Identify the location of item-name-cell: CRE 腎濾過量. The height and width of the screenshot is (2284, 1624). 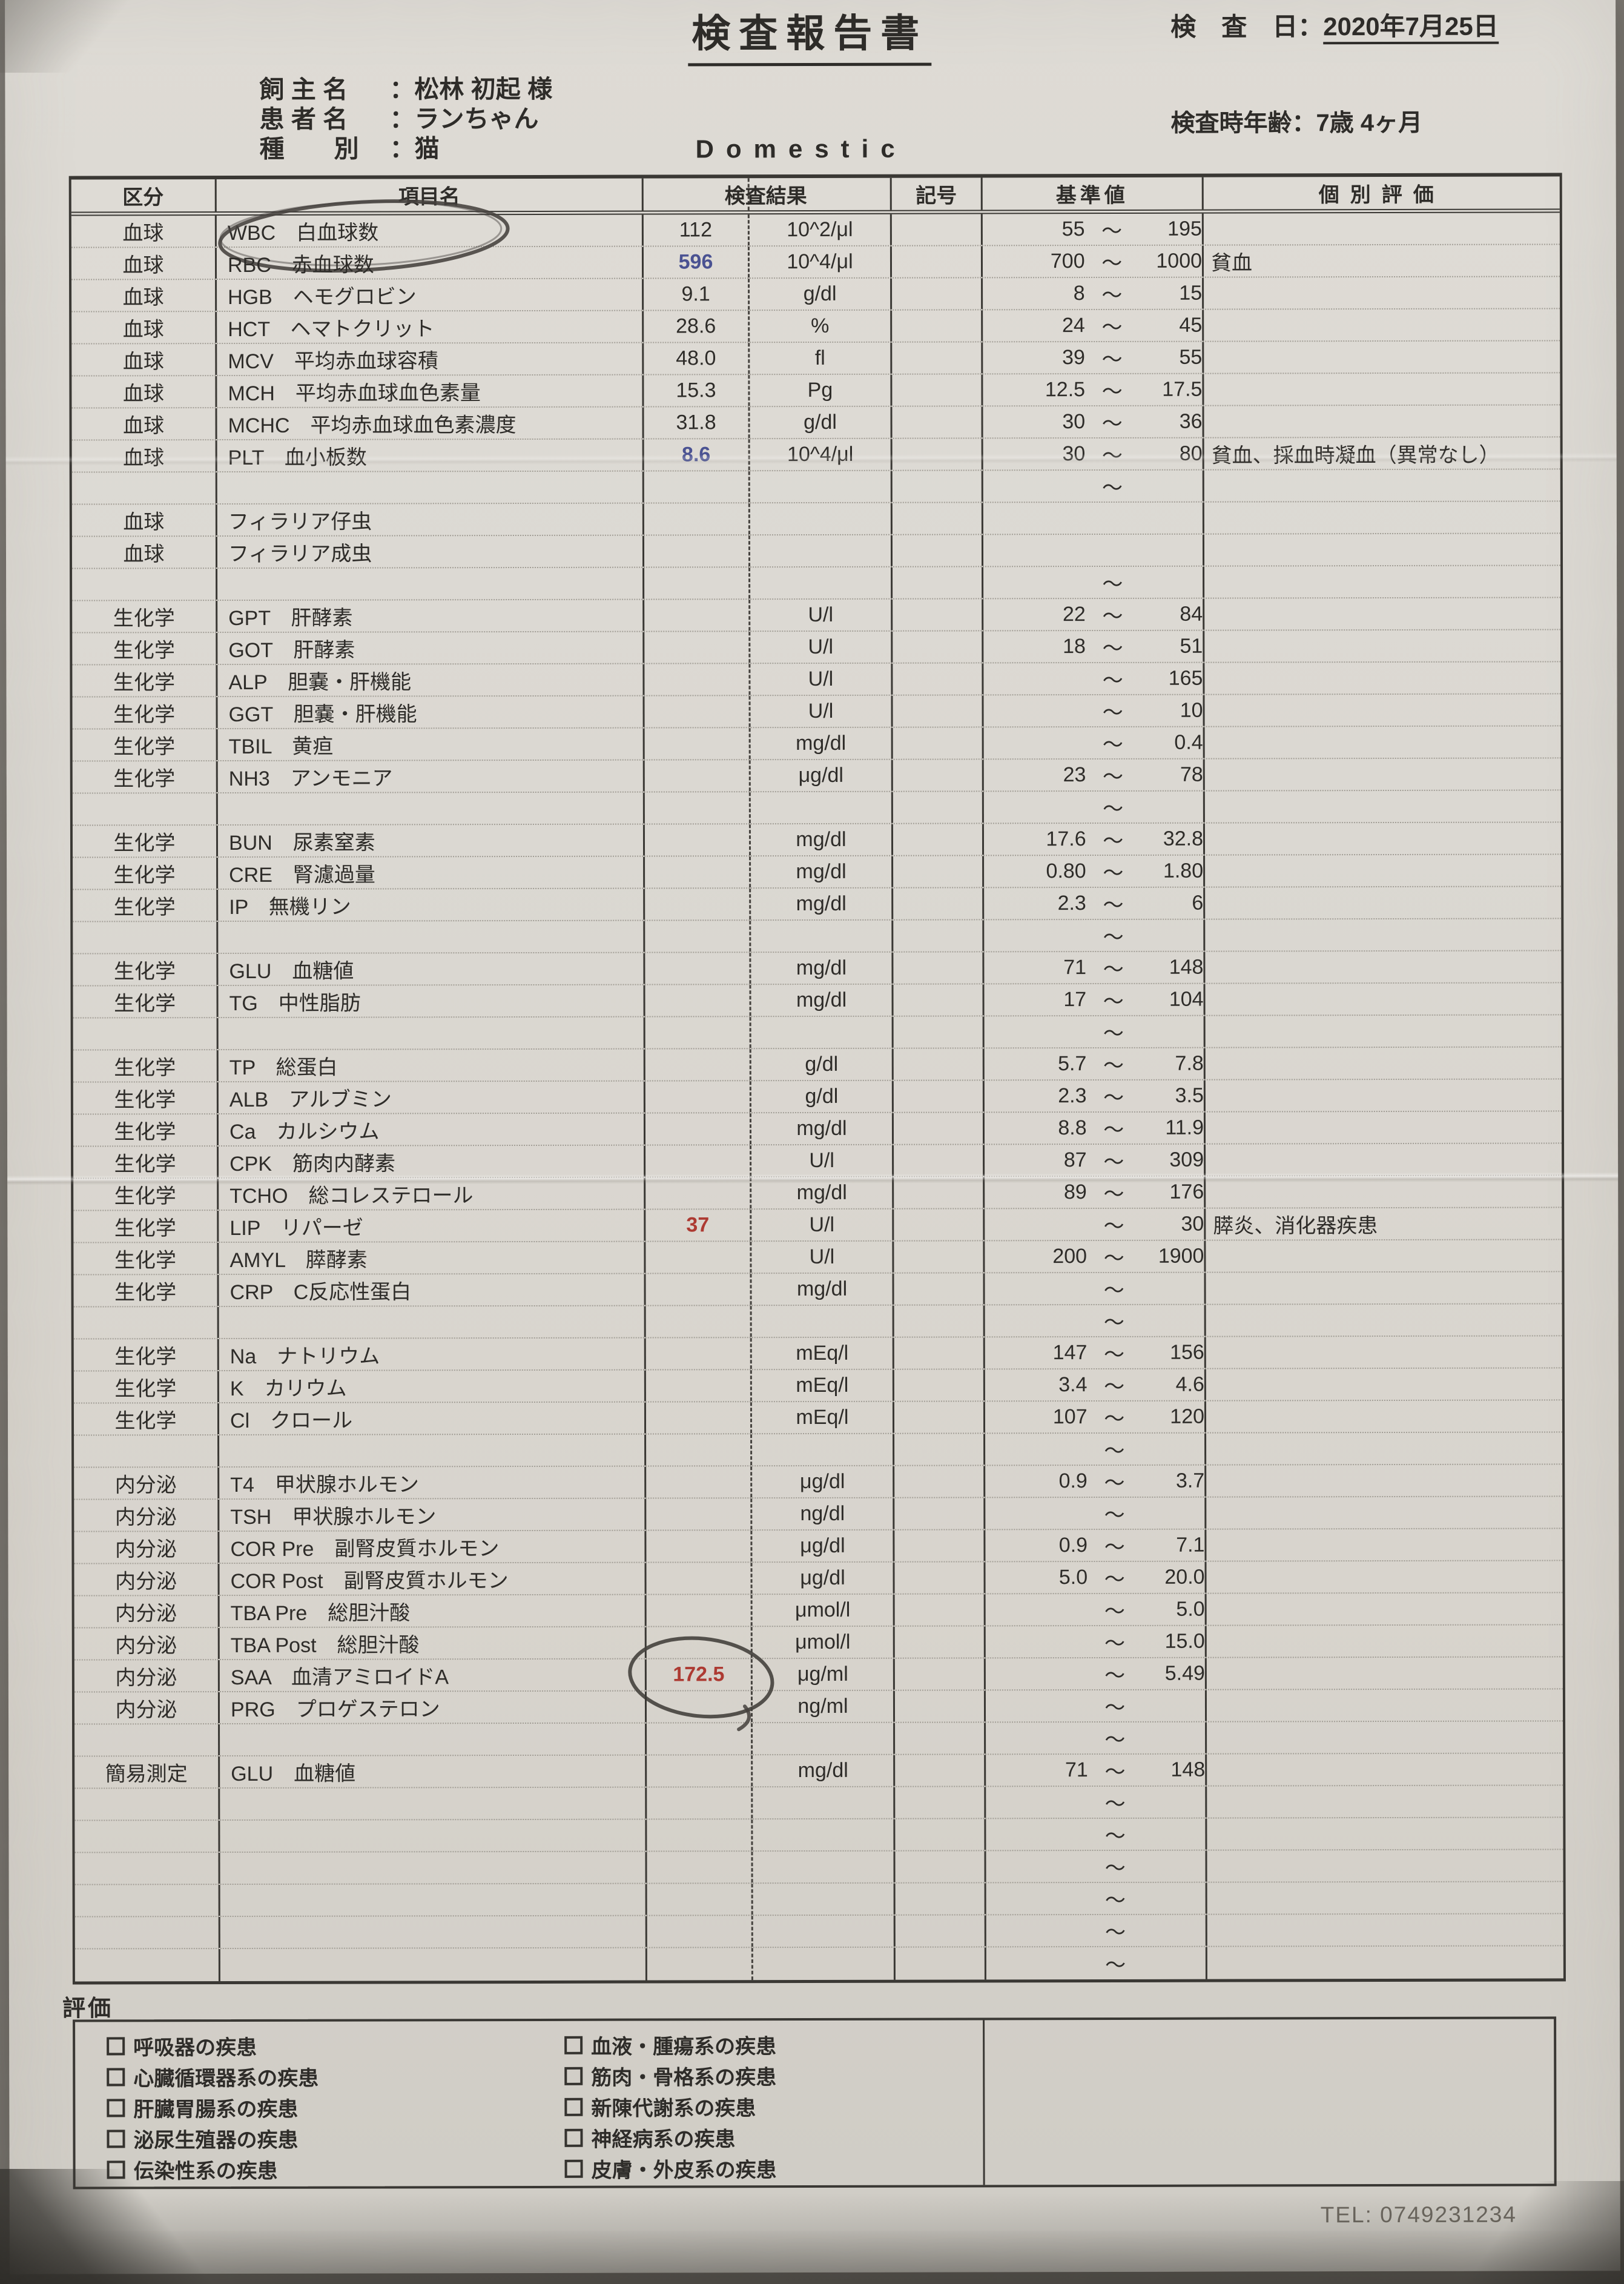
(431, 872).